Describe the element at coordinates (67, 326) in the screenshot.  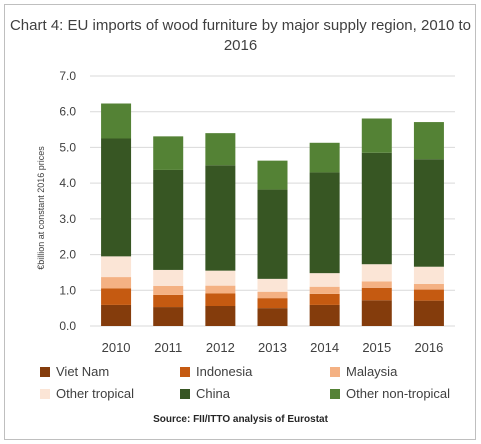
I see `y-tick-label: 0.0` at that location.